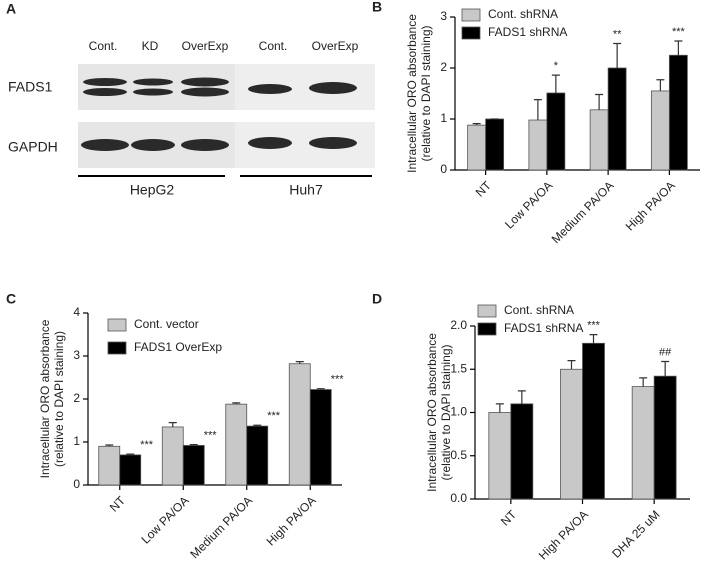 The width and height of the screenshot is (709, 580). What do you see at coordinates (221, 527) in the screenshot?
I see `x-tick-label: Medium PA/OA` at bounding box center [221, 527].